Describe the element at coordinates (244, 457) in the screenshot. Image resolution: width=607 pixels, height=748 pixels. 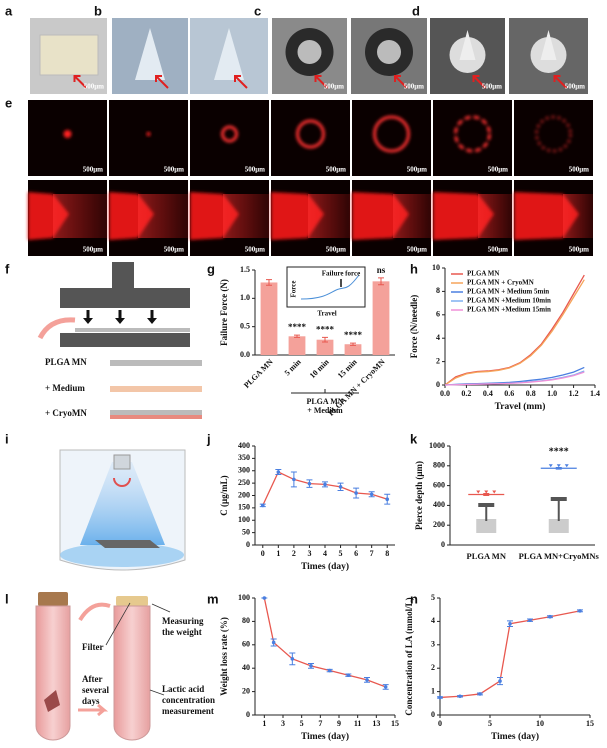
I see `y-tick-label: 350` at that location.